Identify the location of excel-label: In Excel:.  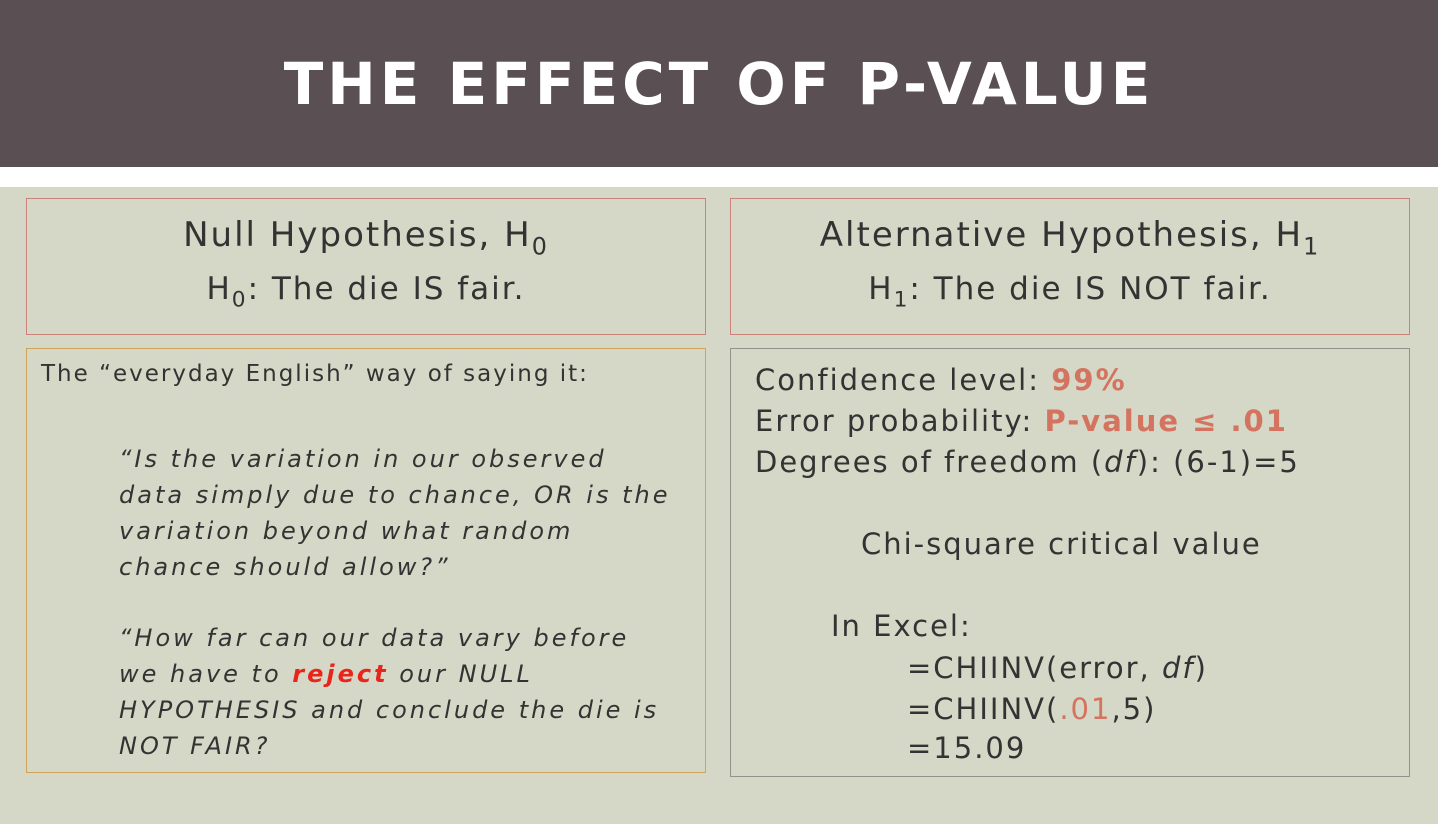
(901, 626).